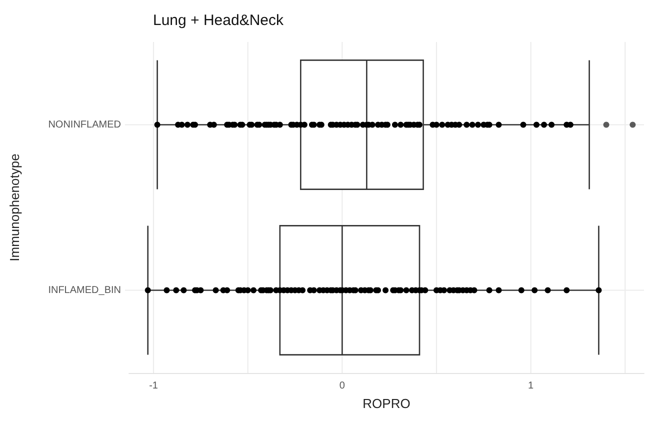 The height and width of the screenshot is (437, 652). Describe the element at coordinates (153, 386) in the screenshot. I see `x-tick-label: -1` at that location.